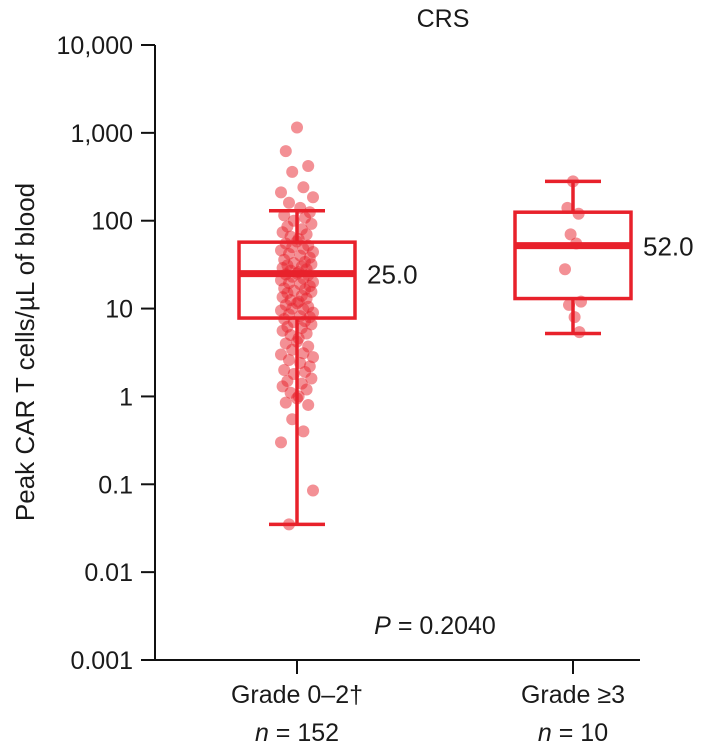  I want to click on chart-title: CRS, so click(443, 19).